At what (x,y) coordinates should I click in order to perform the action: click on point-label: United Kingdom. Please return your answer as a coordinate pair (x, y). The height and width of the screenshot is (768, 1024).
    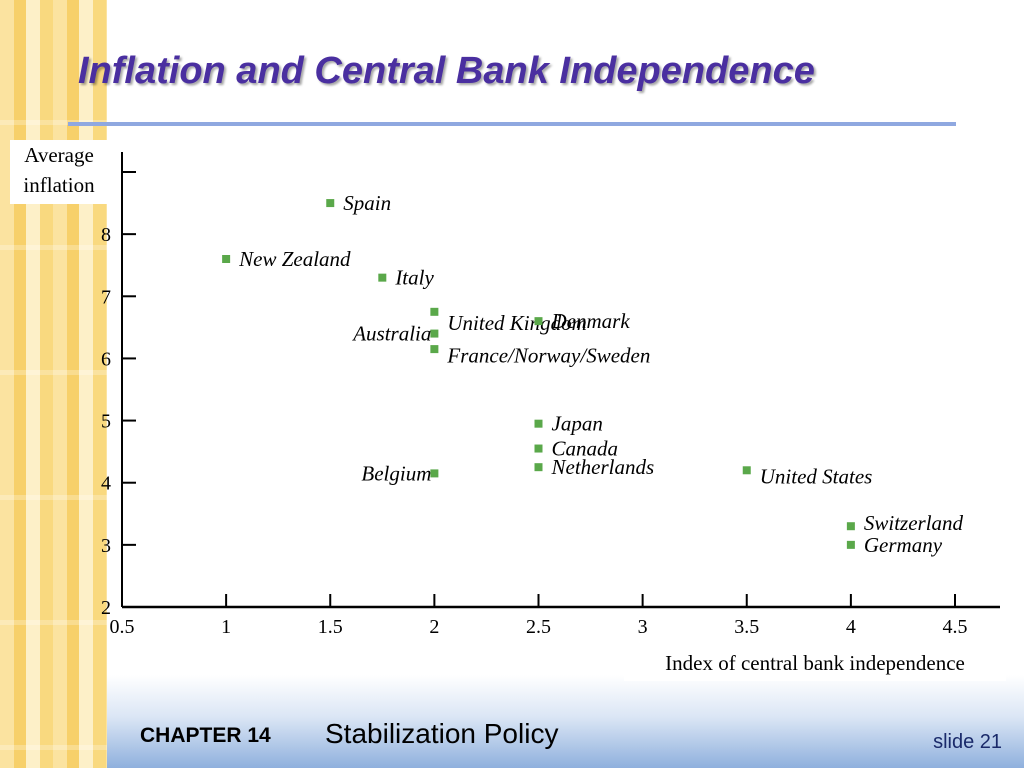
    Looking at the image, I should click on (516, 323).